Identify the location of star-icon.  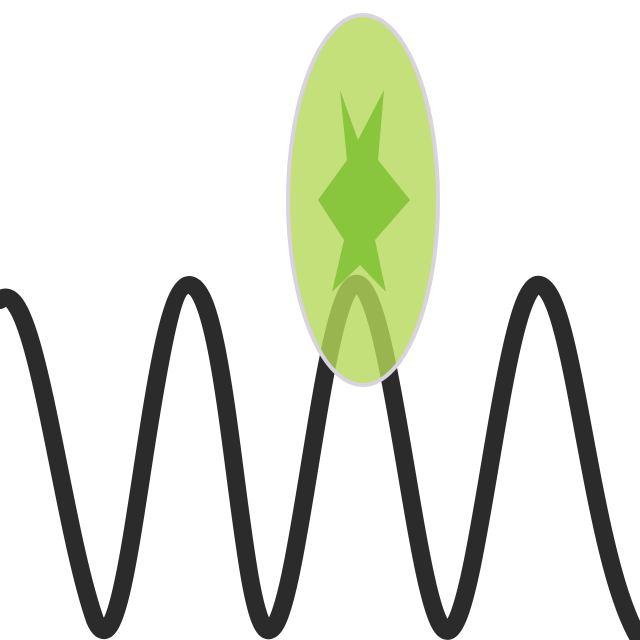
(364, 191).